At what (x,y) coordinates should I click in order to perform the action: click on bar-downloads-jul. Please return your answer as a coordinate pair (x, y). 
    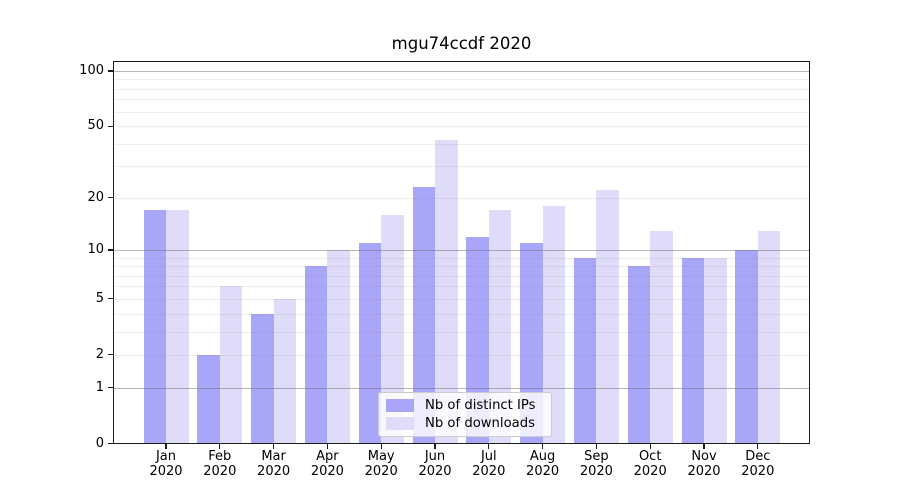
    Looking at the image, I should click on (500, 327).